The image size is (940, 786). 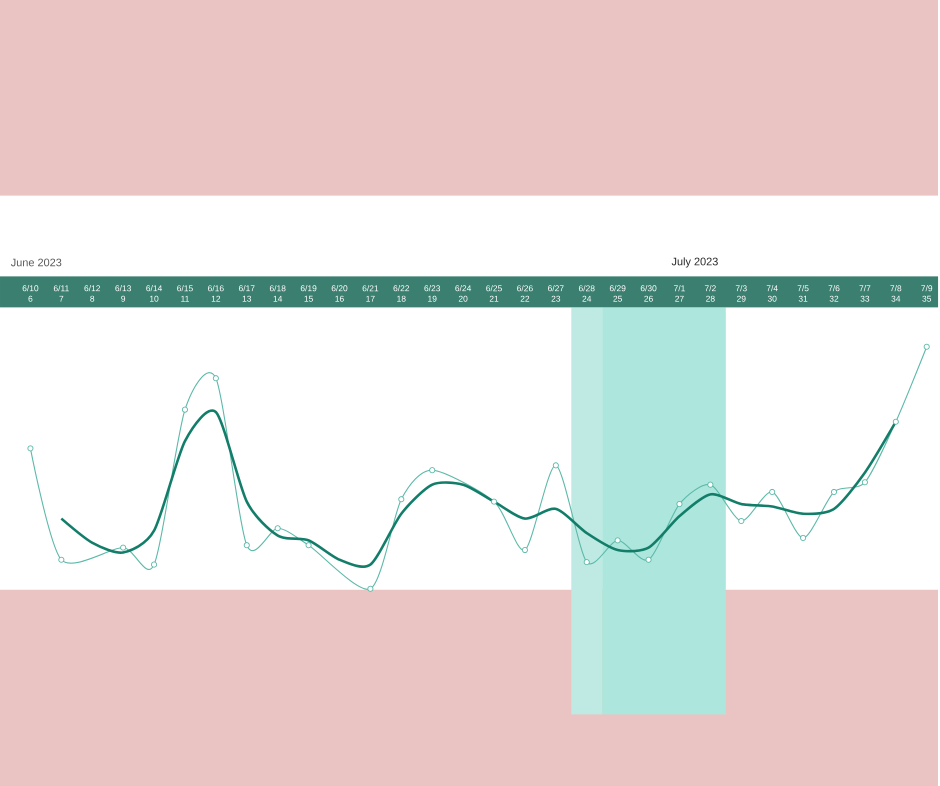 What do you see at coordinates (648, 293) in the screenshot?
I see `x-tick-label: 6/30 26` at bounding box center [648, 293].